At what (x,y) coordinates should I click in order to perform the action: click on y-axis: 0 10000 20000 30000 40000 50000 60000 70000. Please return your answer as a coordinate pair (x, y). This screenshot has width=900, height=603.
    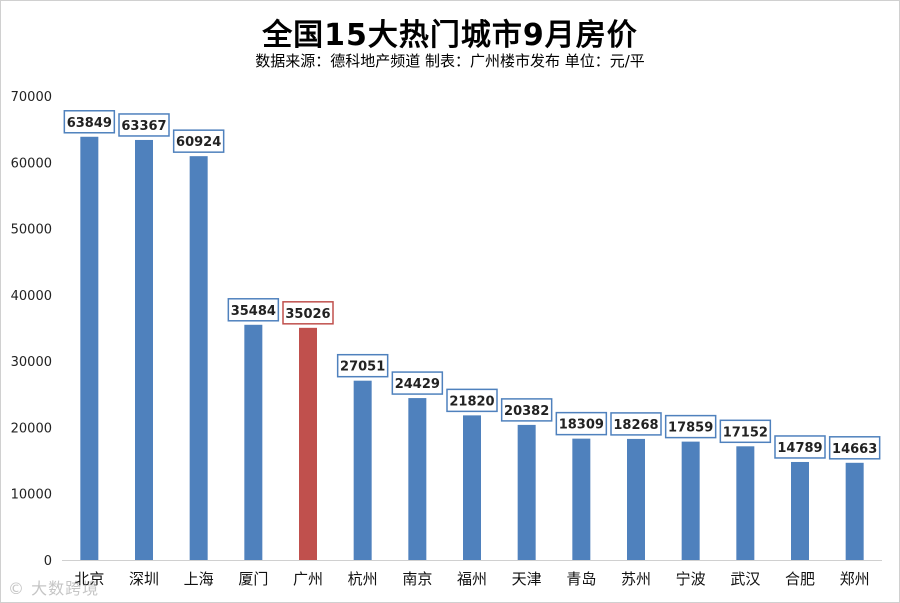
    Looking at the image, I should click on (31, 329).